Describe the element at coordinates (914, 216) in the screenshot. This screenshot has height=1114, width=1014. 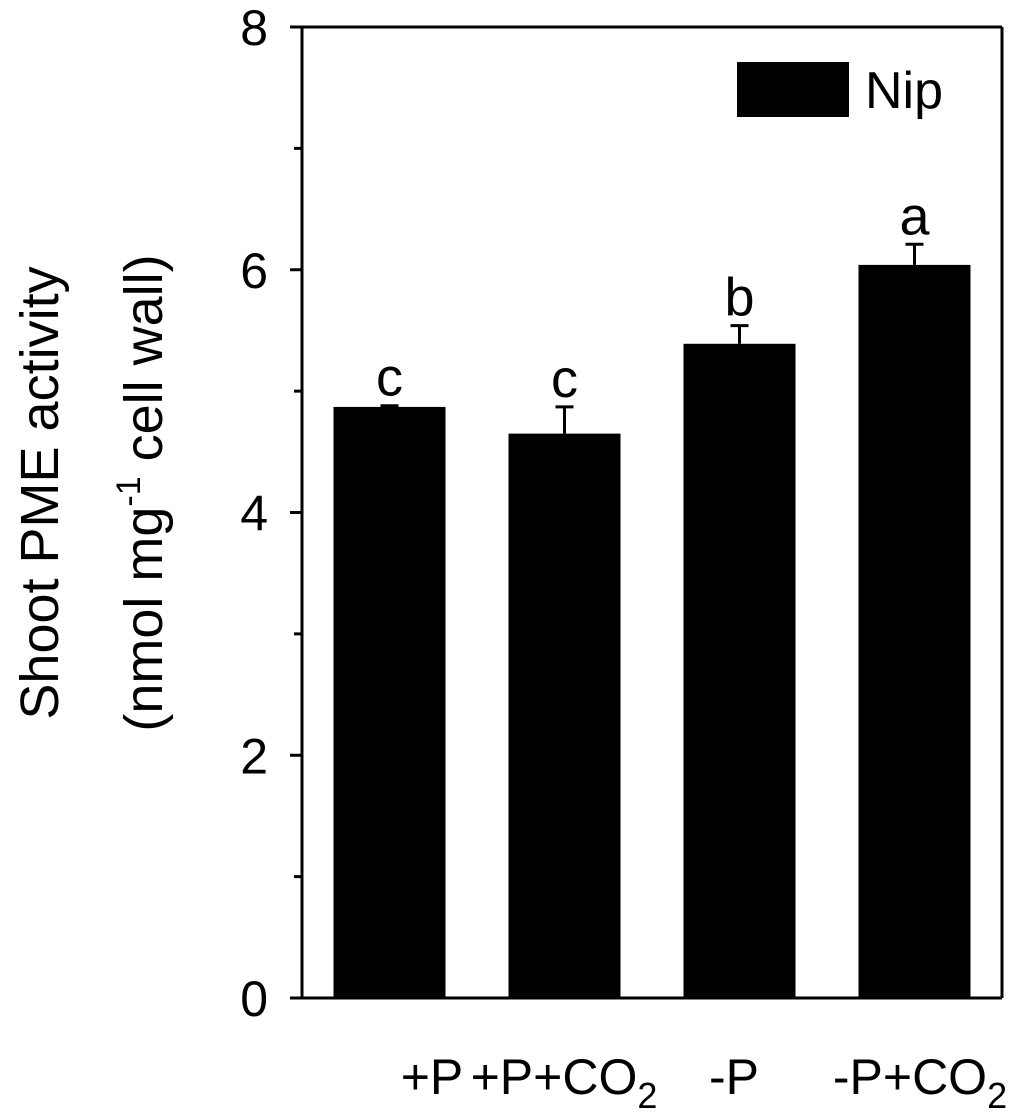
I see `significance-label: a` at that location.